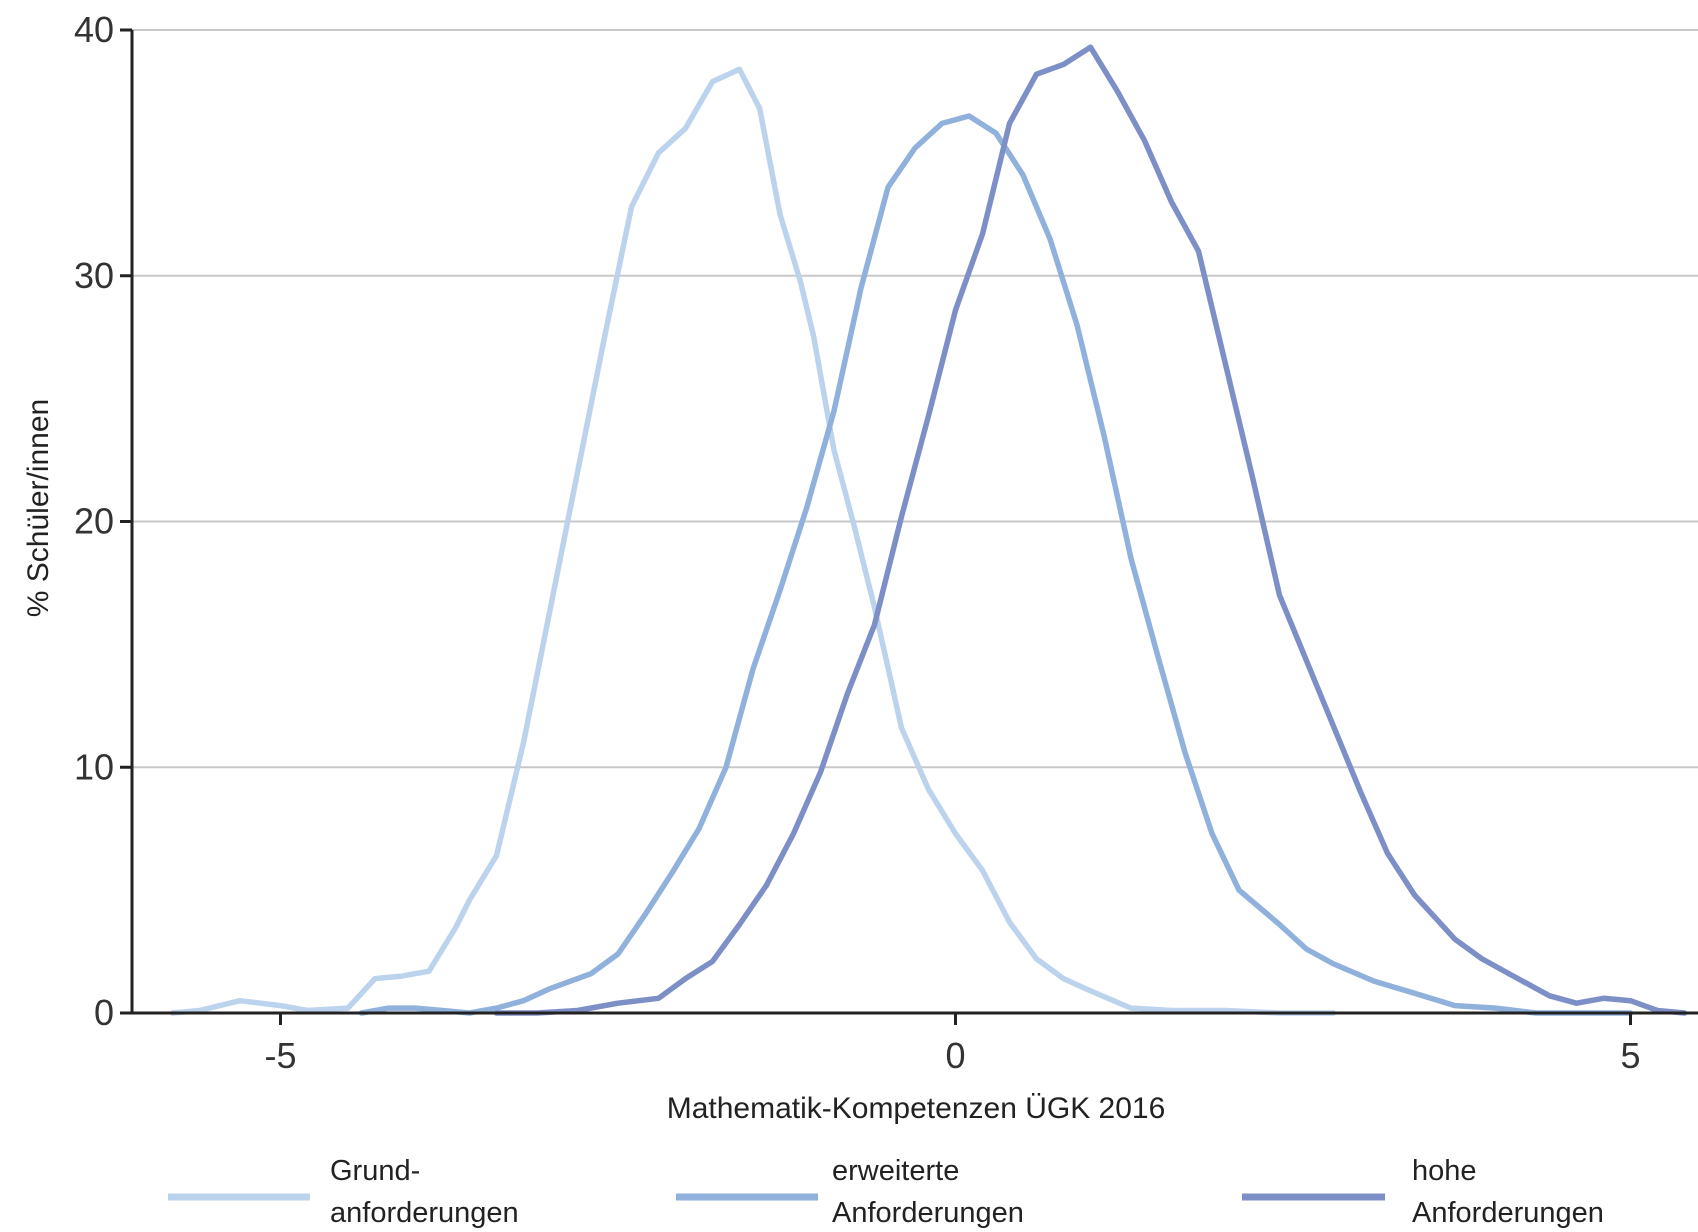  What do you see at coordinates (424, 1213) in the screenshot?
I see `legend-label: anforderungen` at bounding box center [424, 1213].